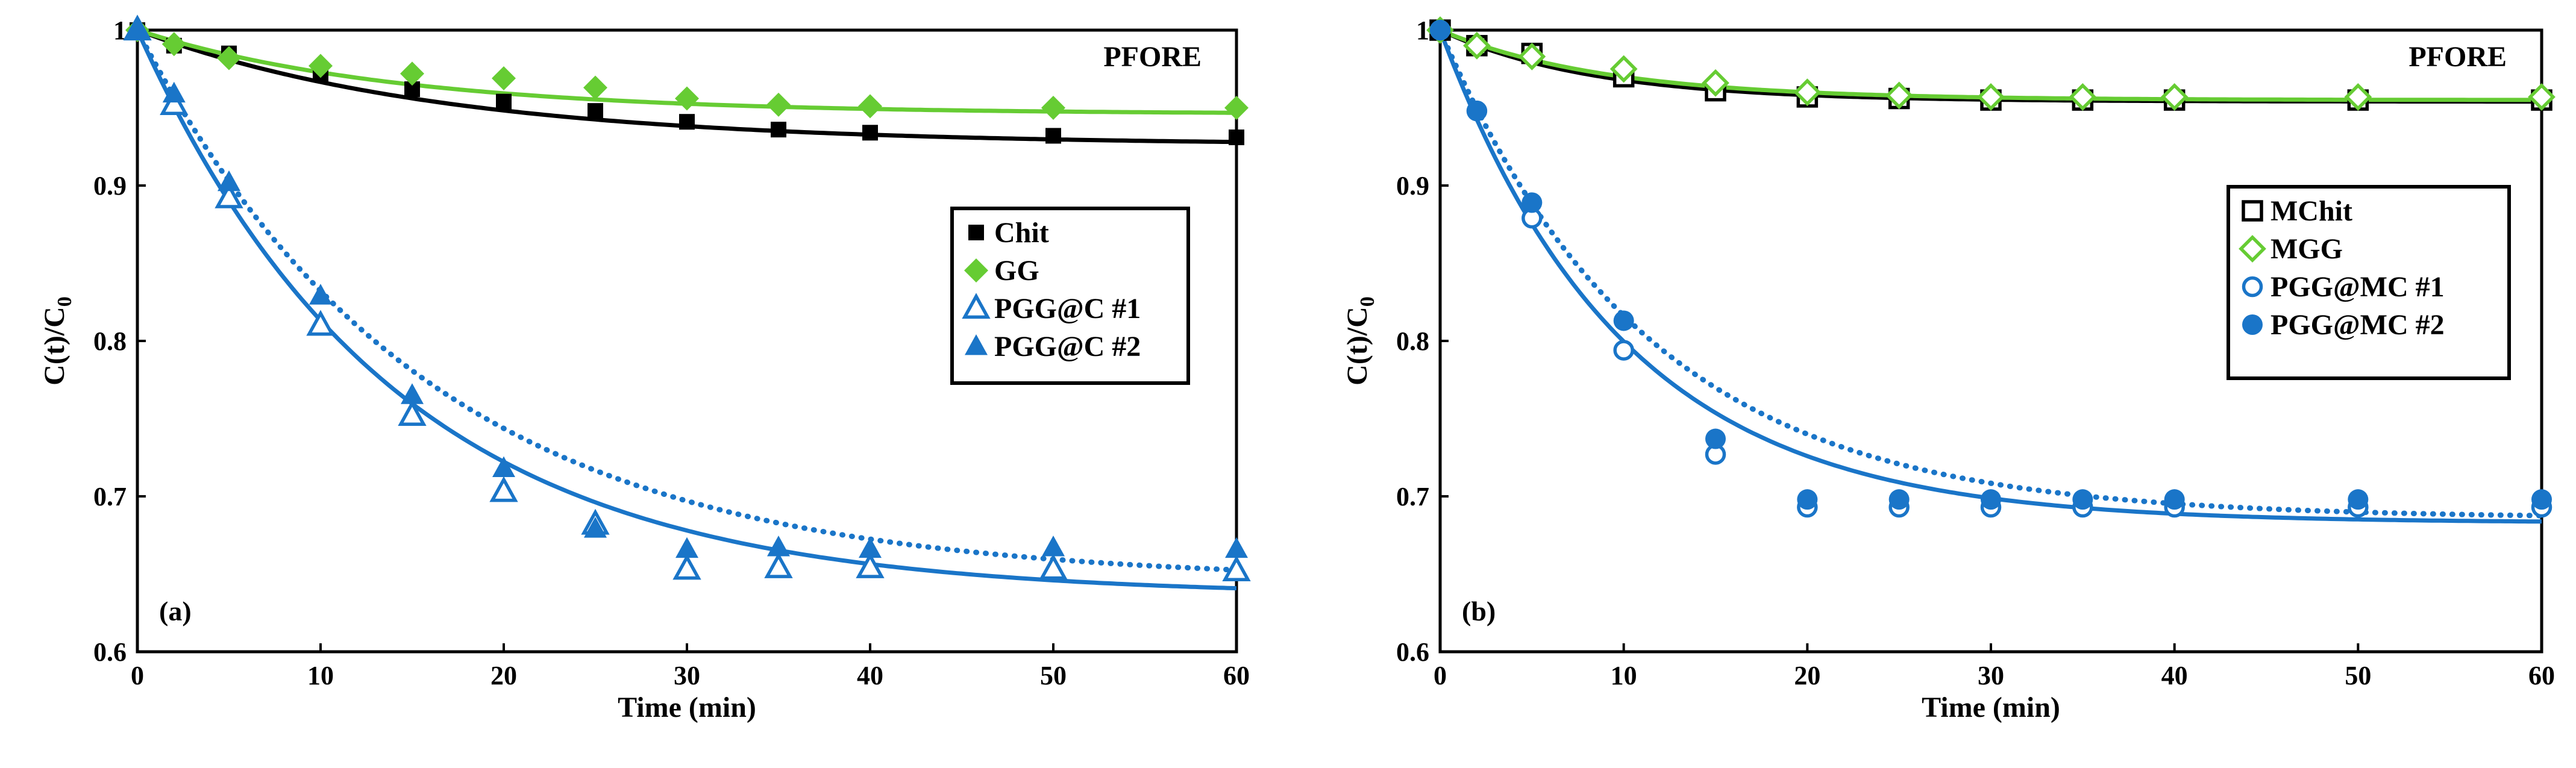 Image resolution: width=2576 pixels, height=768 pixels. Describe the element at coordinates (1021, 233) in the screenshot. I see `legend-label-chit: Chit` at that location.